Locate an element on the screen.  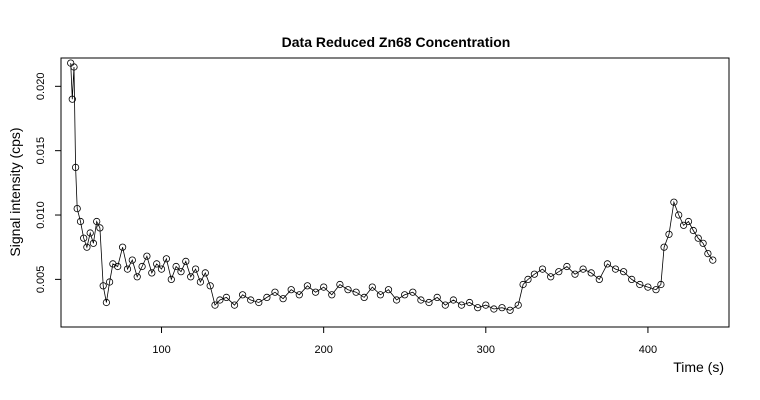
x-axis: 100 200 300 400 is located at coordinates (404, 341).